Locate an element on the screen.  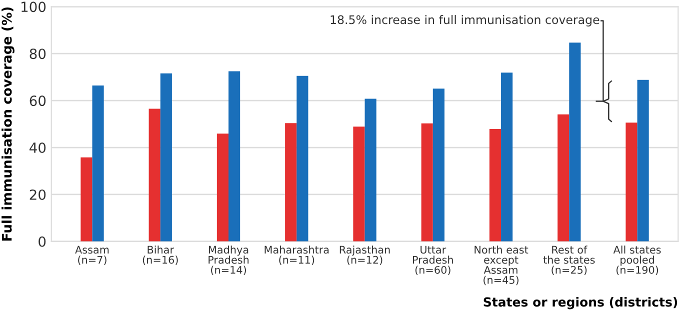
x-tick-label: All states pooled (n=190) is located at coordinates (637, 261).